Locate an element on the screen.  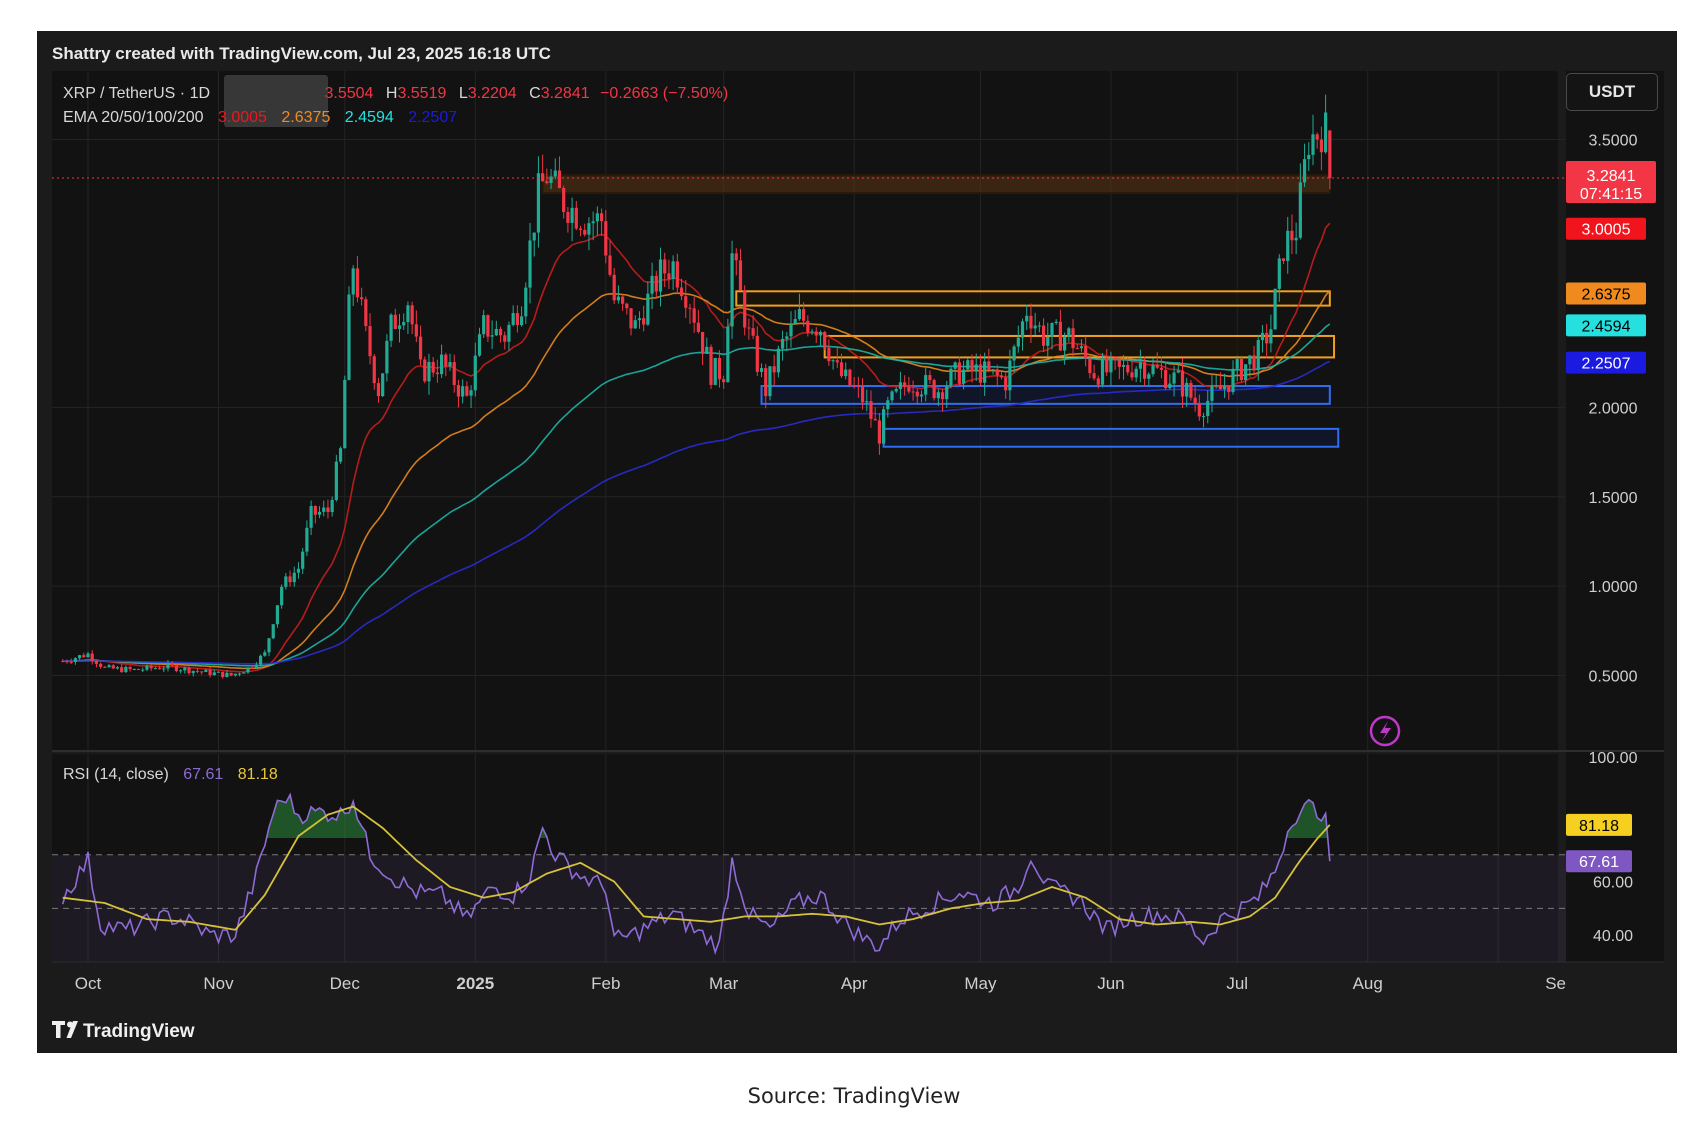
rsi-band-background is located at coordinates (809, 908).